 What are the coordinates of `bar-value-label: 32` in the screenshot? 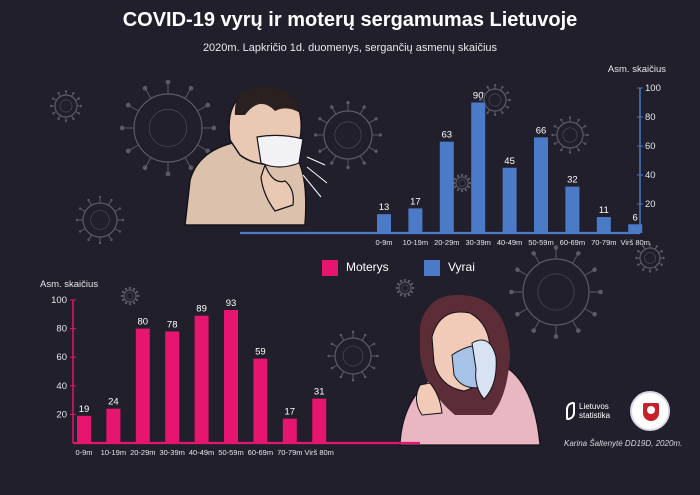 It's located at (572, 180).